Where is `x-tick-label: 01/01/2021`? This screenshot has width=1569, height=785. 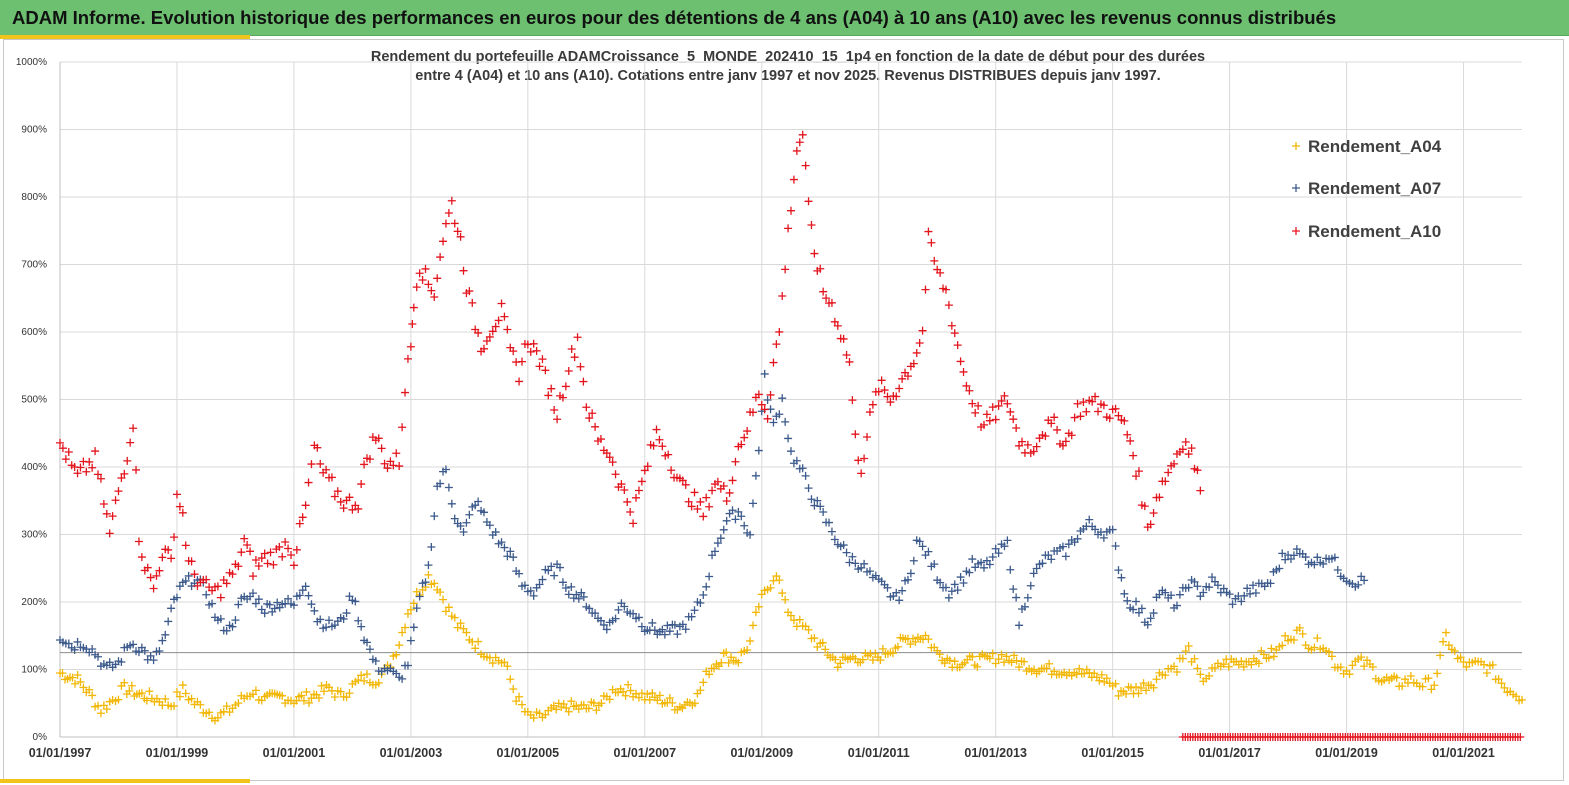 x-tick-label: 01/01/2021 is located at coordinates (1463, 753).